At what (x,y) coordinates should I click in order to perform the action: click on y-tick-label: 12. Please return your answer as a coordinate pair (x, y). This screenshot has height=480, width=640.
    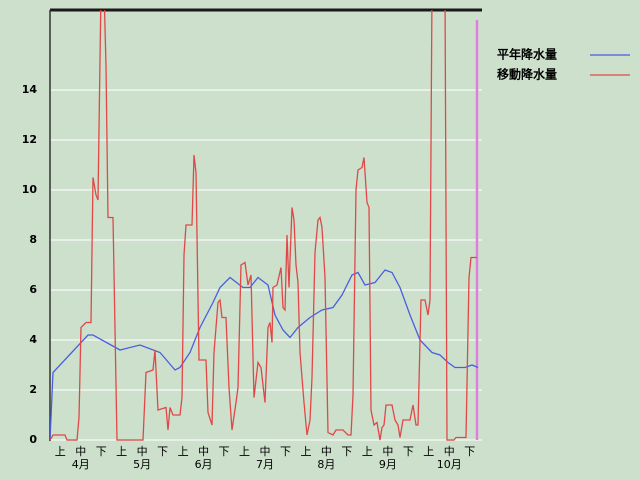
    Looking at the image, I should click on (29, 139).